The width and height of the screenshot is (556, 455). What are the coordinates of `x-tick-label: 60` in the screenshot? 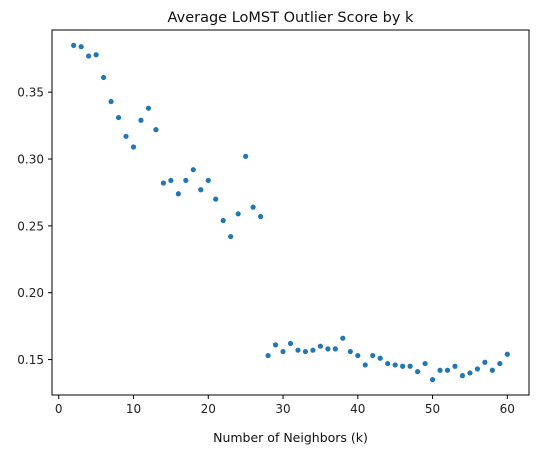 It's located at (507, 409).